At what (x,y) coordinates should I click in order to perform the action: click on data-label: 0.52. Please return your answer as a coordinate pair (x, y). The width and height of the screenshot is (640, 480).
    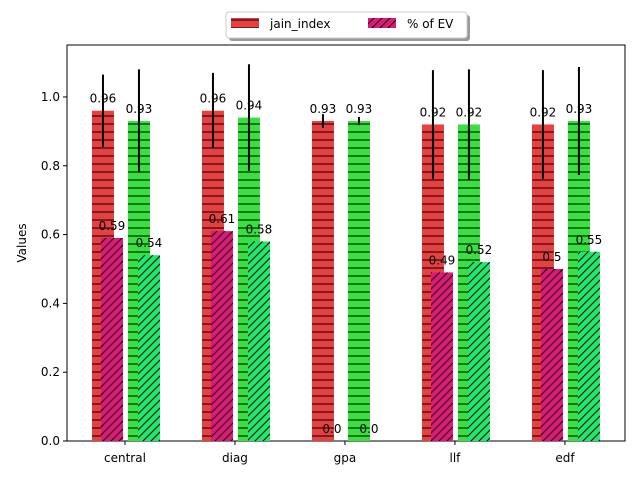
    Looking at the image, I should click on (479, 250).